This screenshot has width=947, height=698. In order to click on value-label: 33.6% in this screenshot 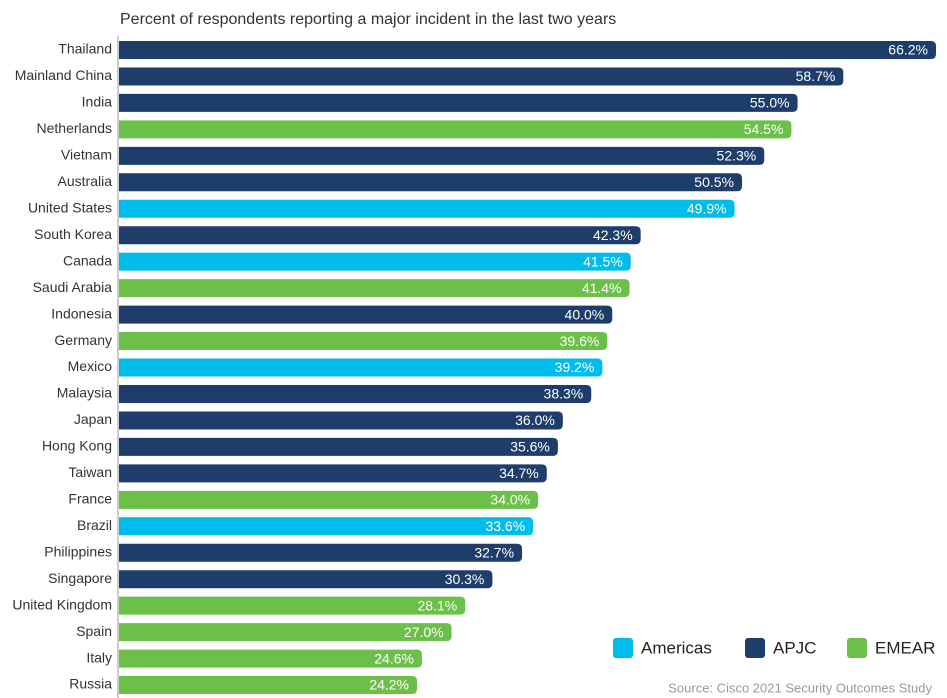, I will do `click(505, 526)`.